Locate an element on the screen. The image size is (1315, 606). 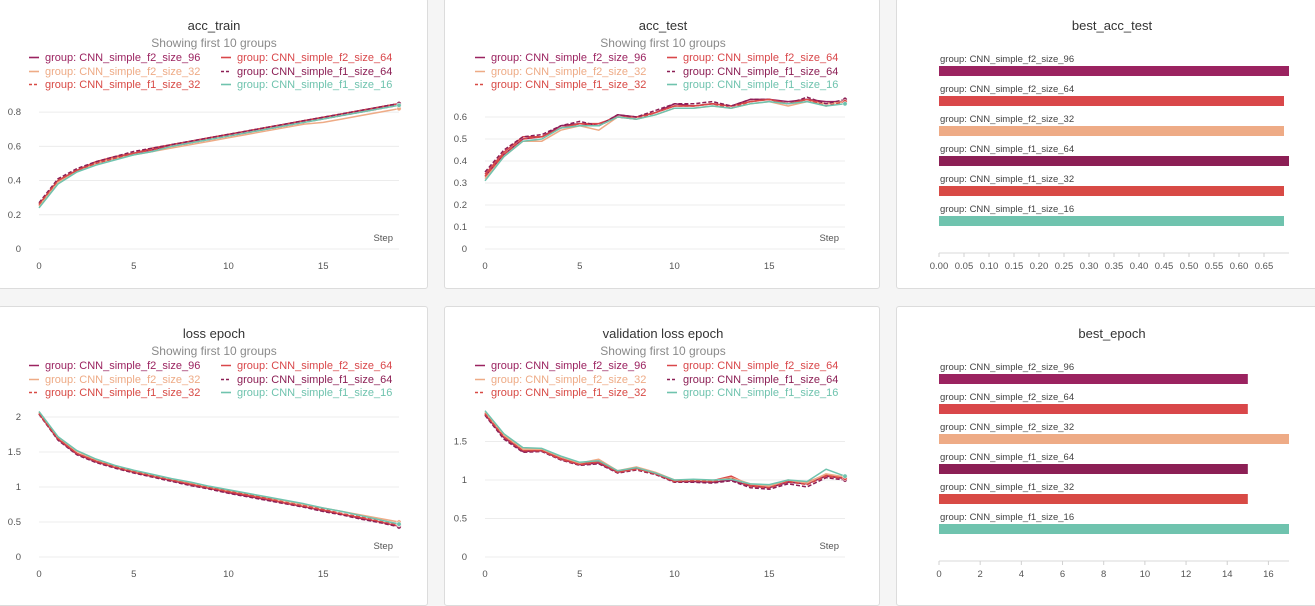
chart-title: acc_test is located at coordinates (663, 25).